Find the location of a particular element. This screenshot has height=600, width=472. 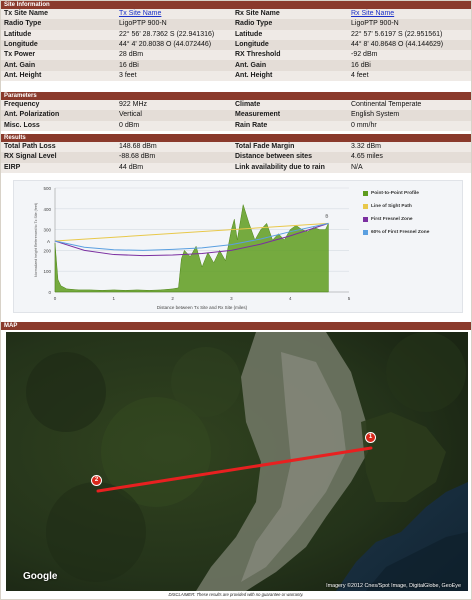

site-label-left: Tx Site Name is located at coordinates (26, 14).